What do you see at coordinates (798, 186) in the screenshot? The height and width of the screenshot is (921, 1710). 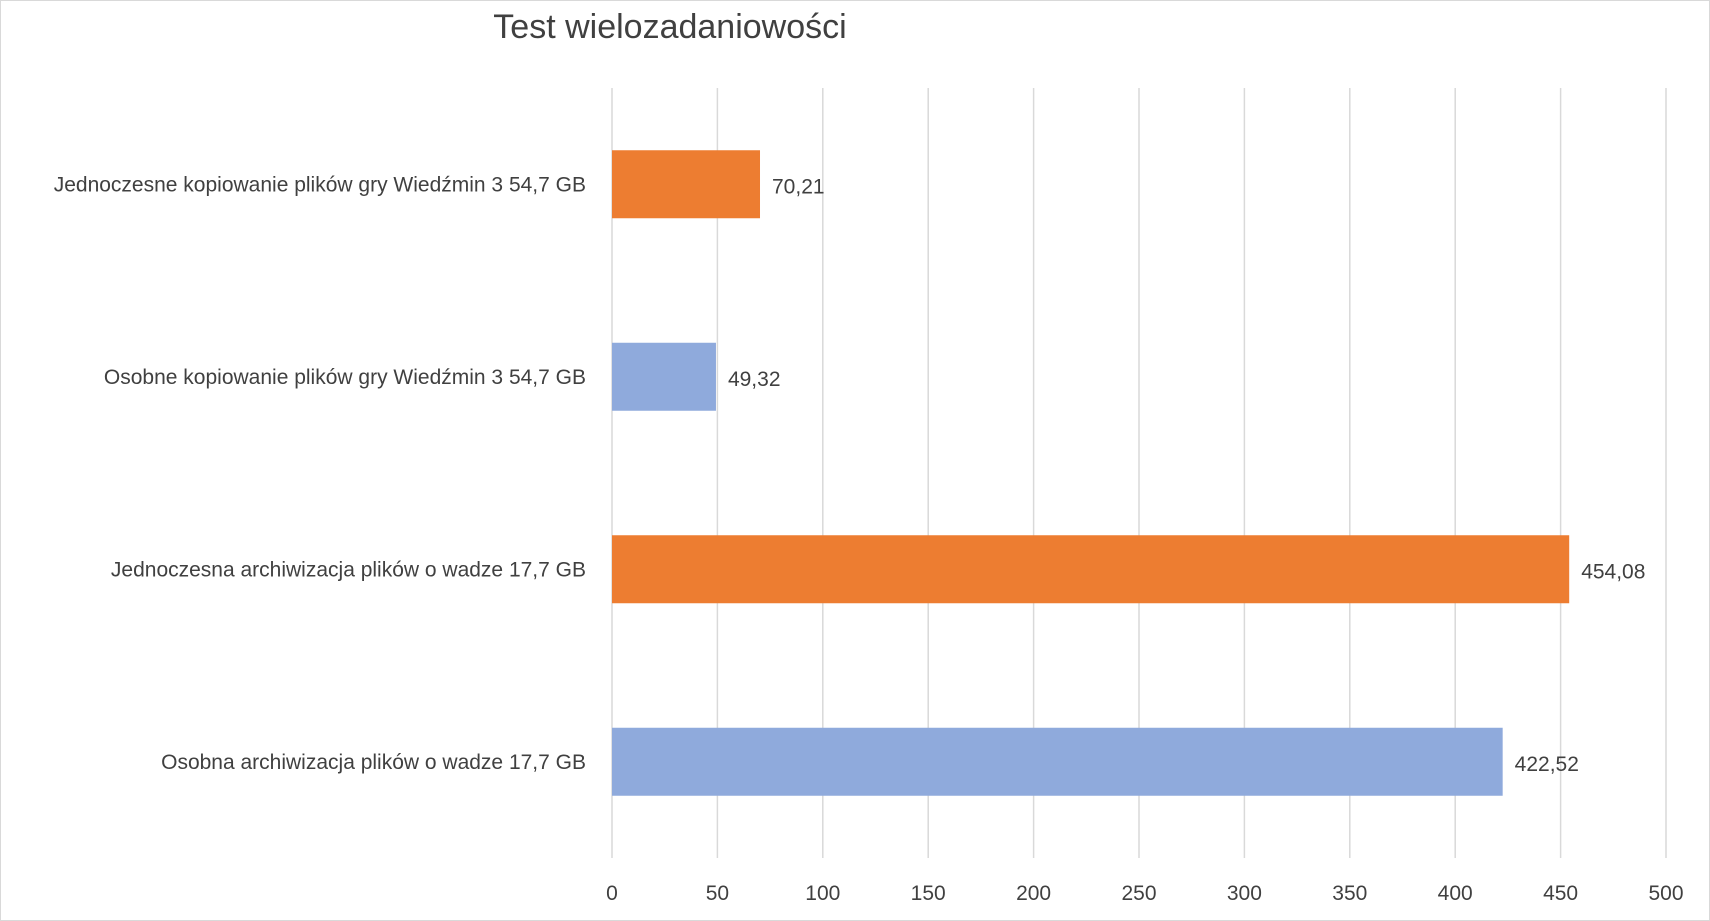 I see `data-label: 70,21` at bounding box center [798, 186].